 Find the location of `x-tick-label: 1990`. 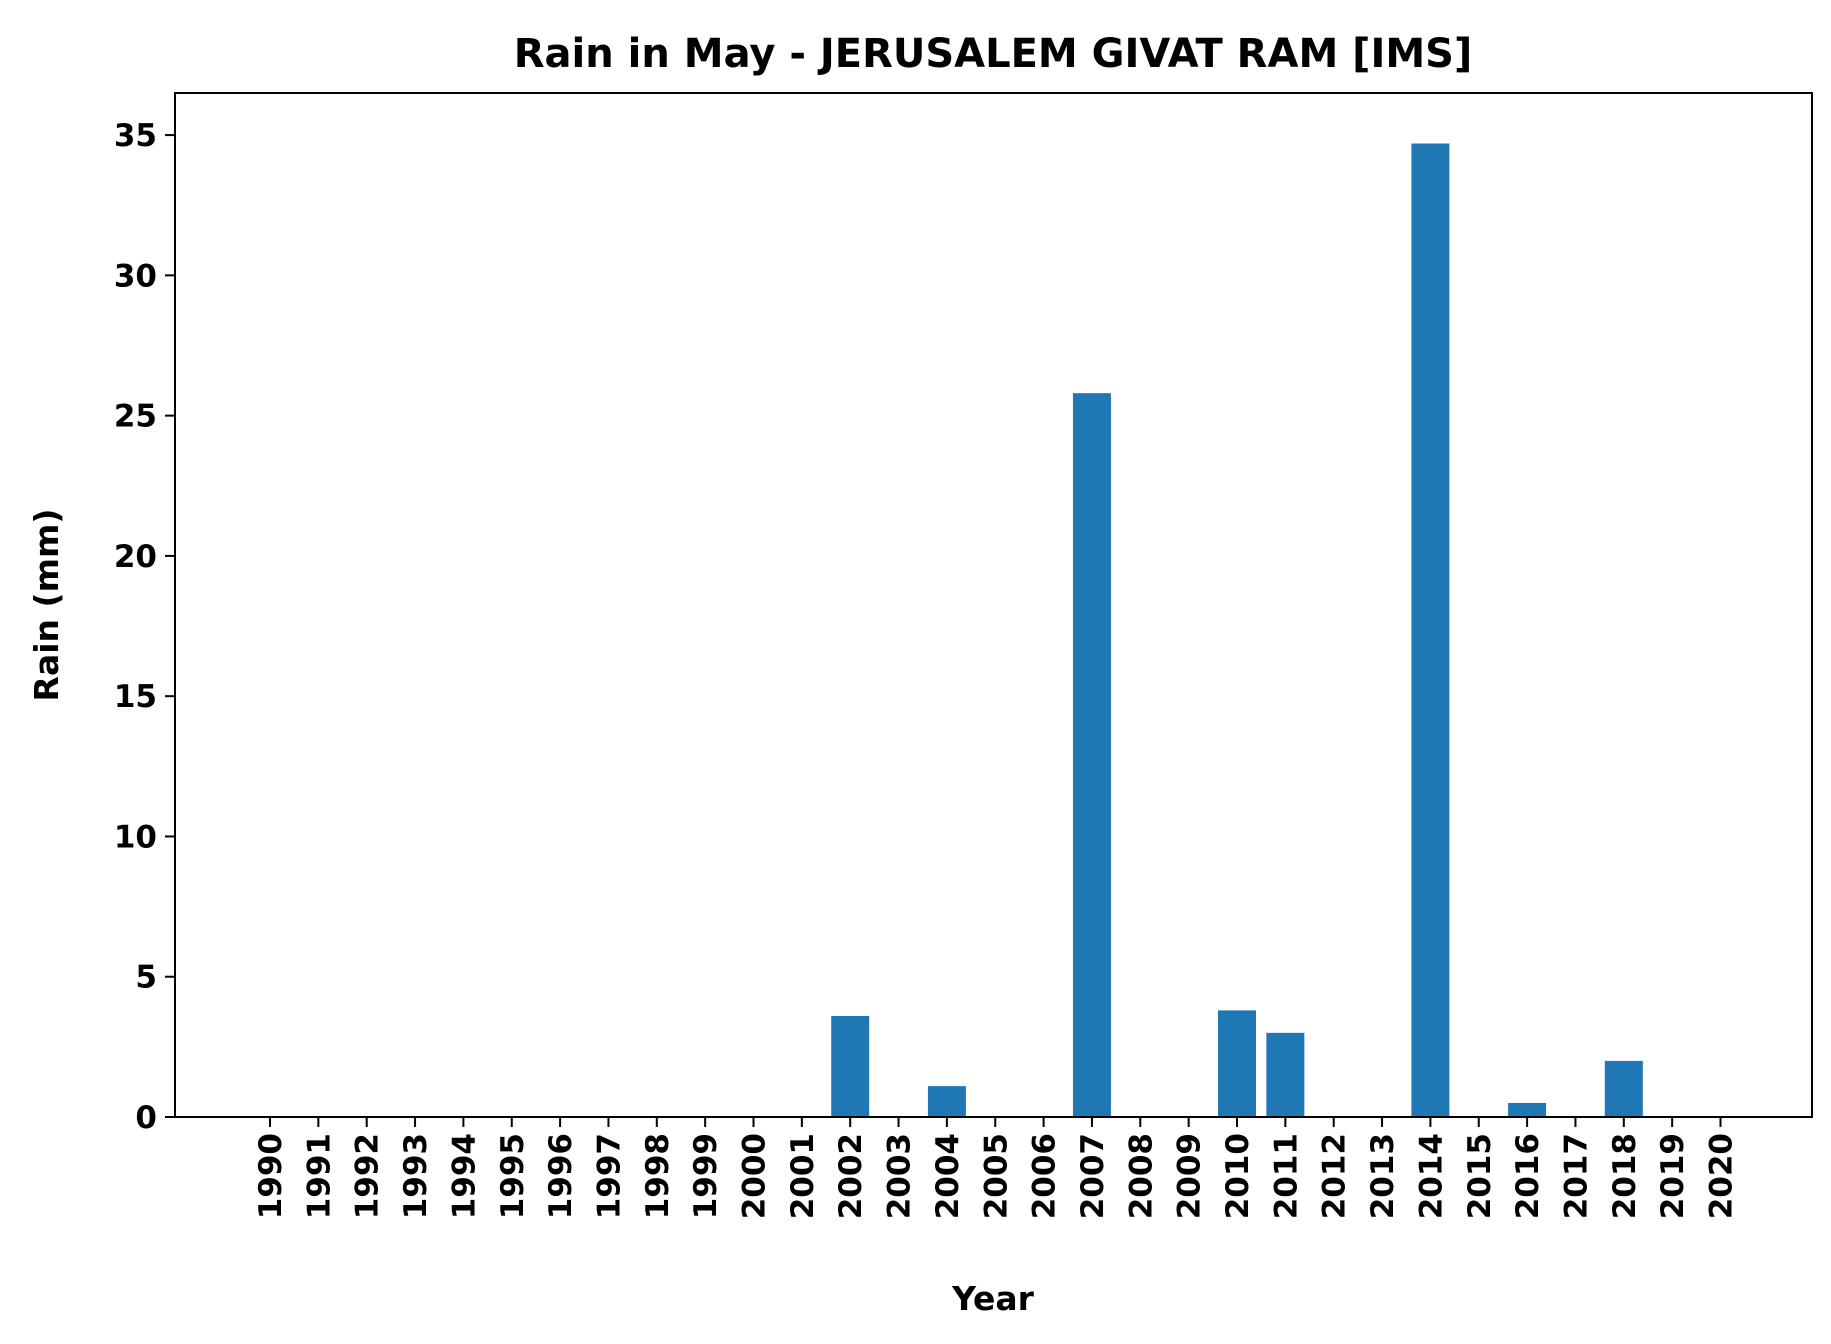

x-tick-label: 1990 is located at coordinates (271, 1176).